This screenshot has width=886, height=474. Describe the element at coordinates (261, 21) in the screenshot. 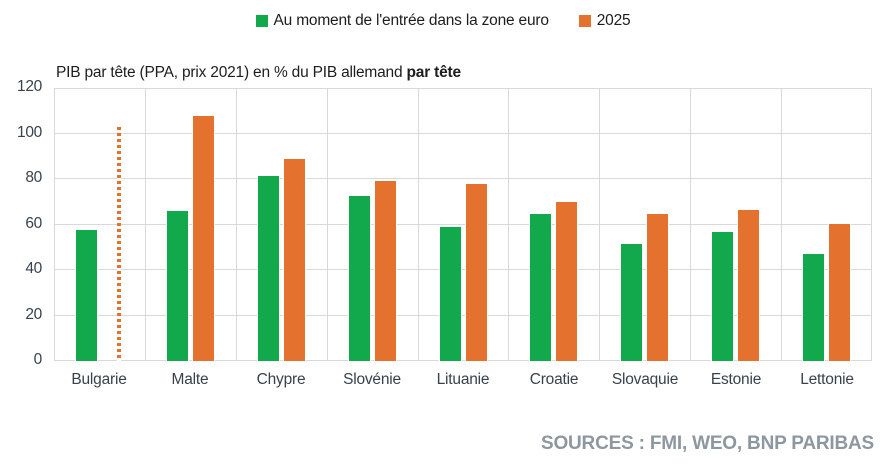

I see `green-square-icon` at that location.